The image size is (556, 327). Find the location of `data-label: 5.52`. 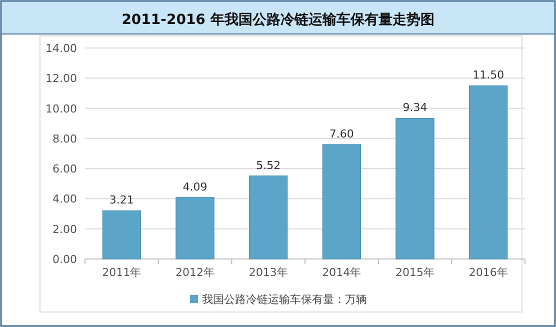

data-label: 5.52 is located at coordinates (268, 165).